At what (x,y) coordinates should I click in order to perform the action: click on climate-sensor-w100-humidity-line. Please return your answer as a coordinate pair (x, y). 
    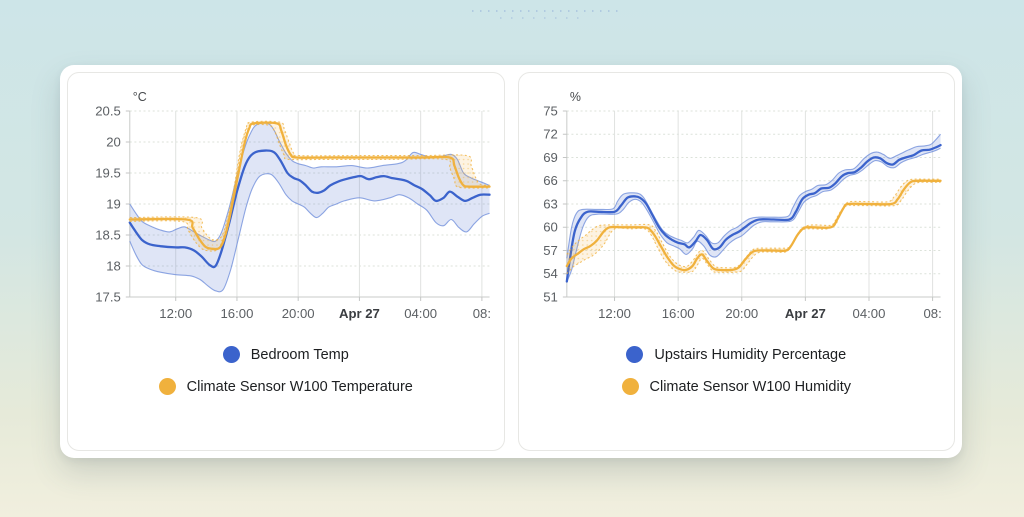
    Looking at the image, I should click on (753, 225).